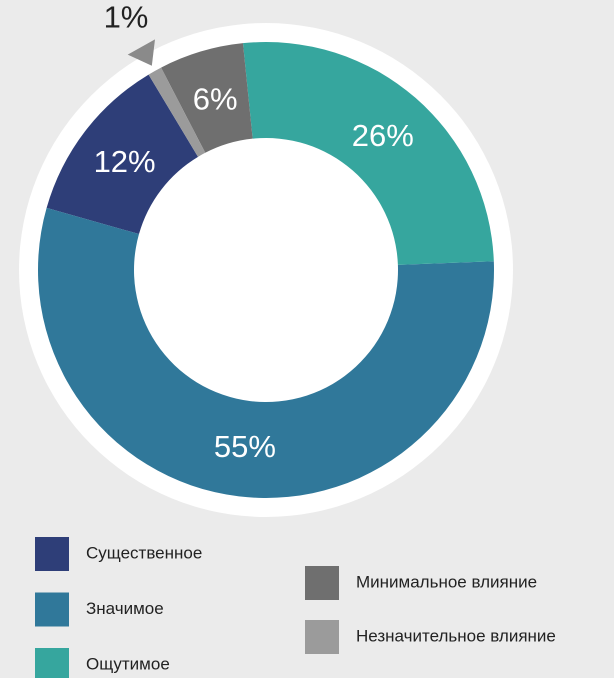  What do you see at coordinates (126, 17) in the screenshot?
I see `value-label: 1%` at bounding box center [126, 17].